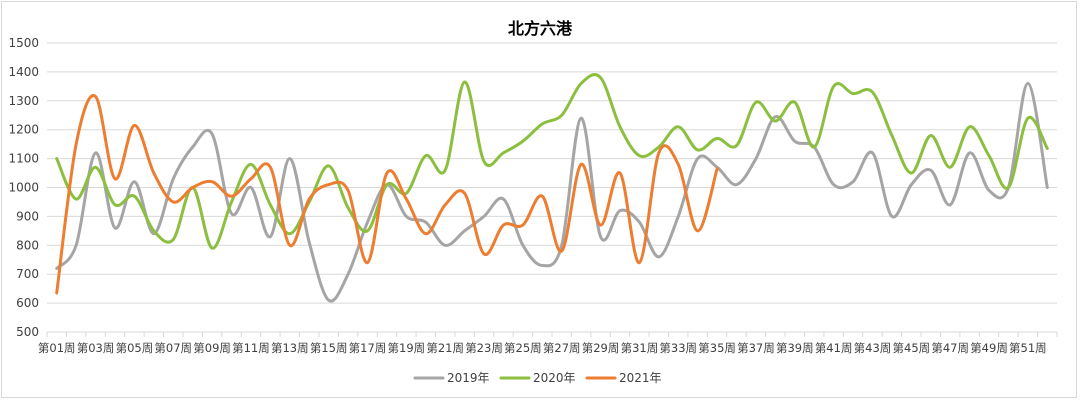 Image resolution: width=1080 pixels, height=401 pixels. Describe the element at coordinates (27, 332) in the screenshot. I see `y-tick-label: 500` at that location.